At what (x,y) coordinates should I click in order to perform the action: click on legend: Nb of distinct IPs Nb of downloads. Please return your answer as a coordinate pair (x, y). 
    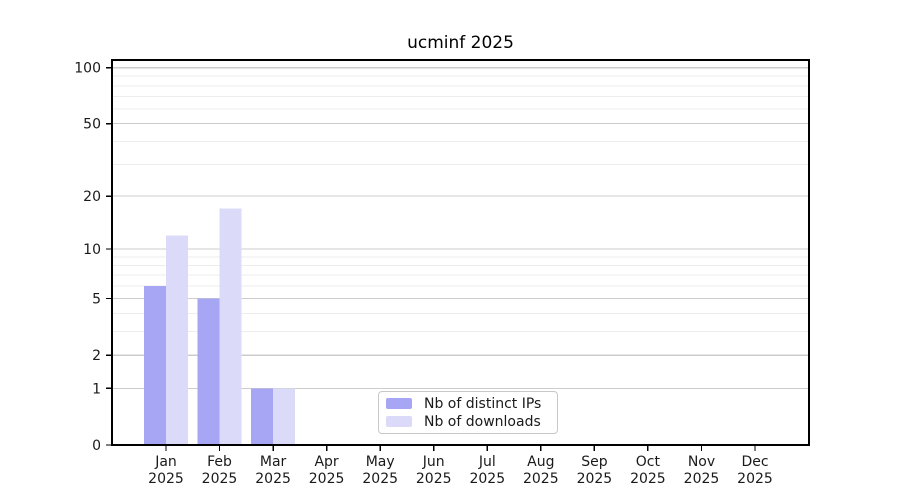
    Looking at the image, I should click on (468, 412).